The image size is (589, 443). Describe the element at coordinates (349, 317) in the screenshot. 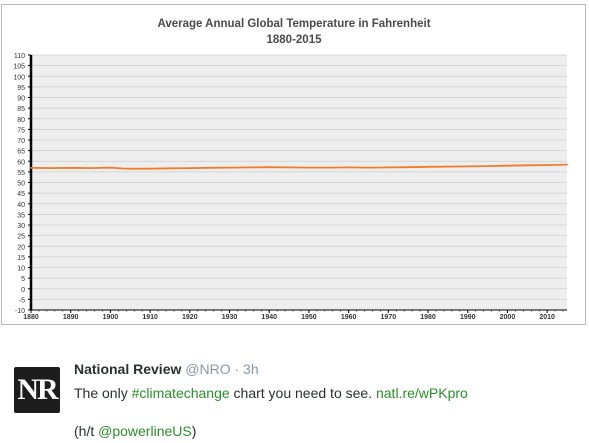

I see `x-tick-label: 1960` at that location.